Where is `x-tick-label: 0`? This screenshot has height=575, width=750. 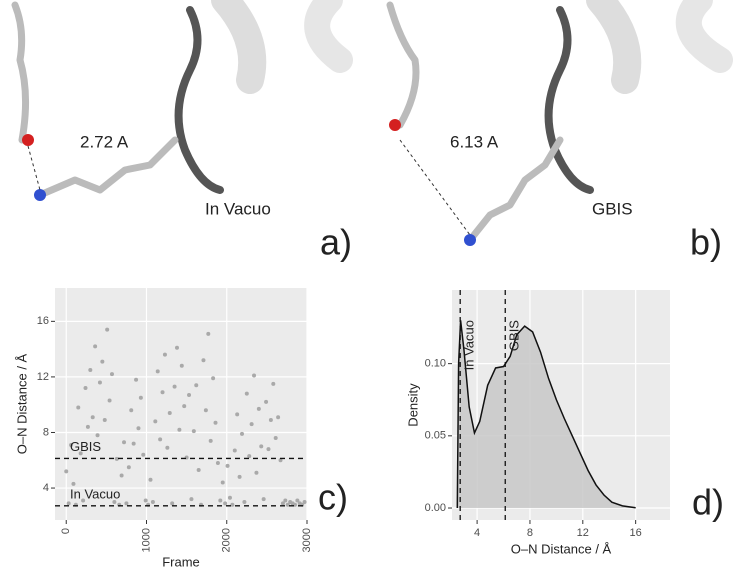
x-tick-label: 0 is located at coordinates (66, 531).